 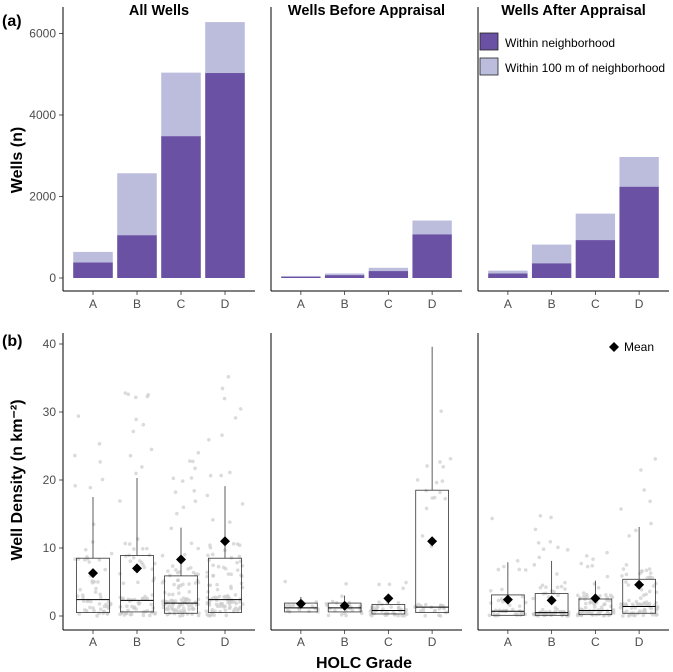 What do you see at coordinates (17, 479) in the screenshot?
I see `bottom-y-axis-label: Well Density (n km⁻²)` at bounding box center [17, 479].